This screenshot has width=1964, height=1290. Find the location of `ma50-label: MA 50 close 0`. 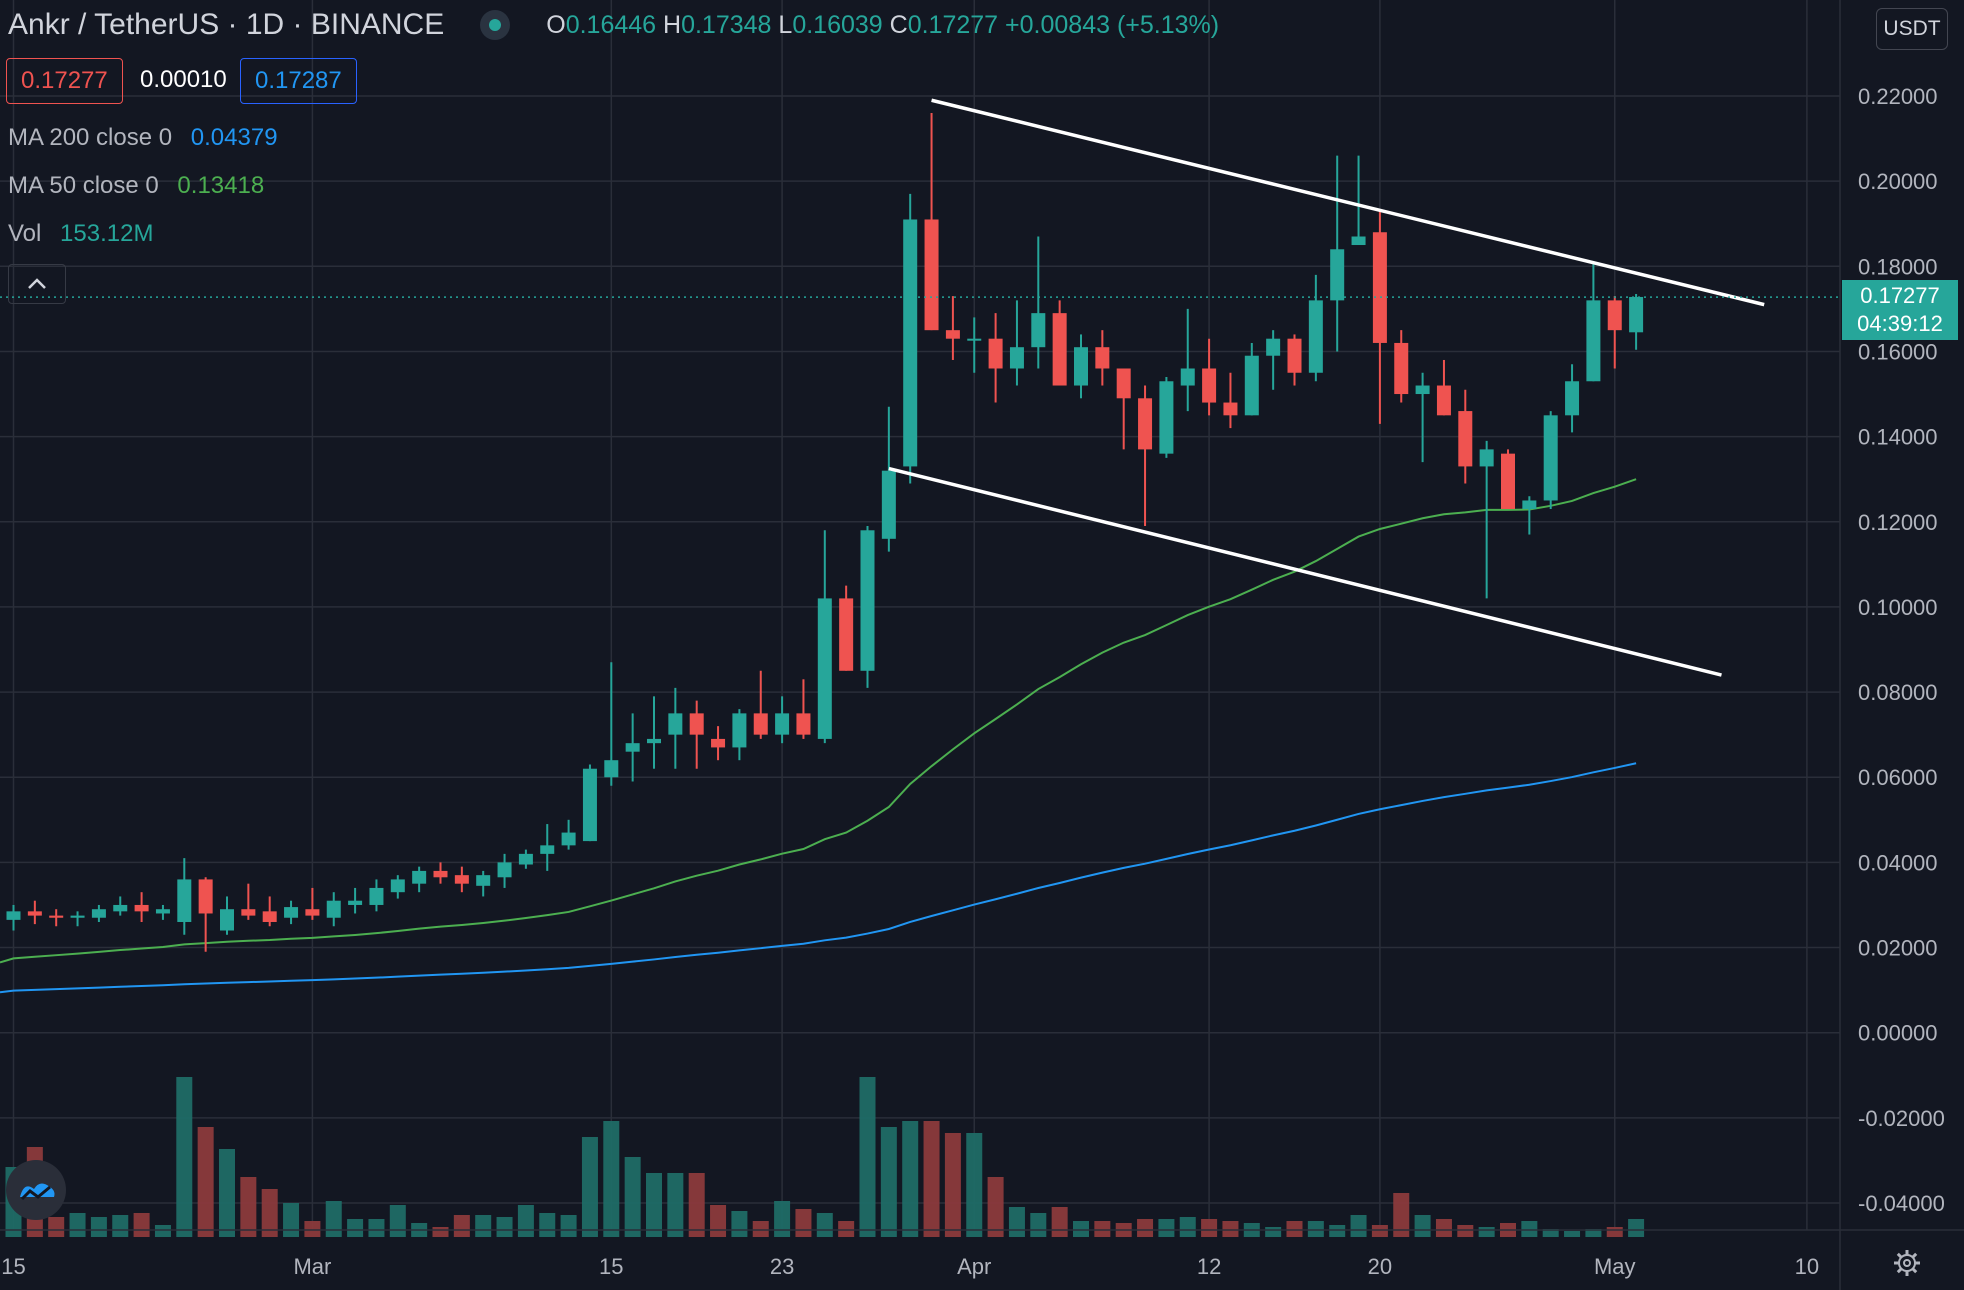

ma50-label: MA 50 close 0 is located at coordinates (83, 185).